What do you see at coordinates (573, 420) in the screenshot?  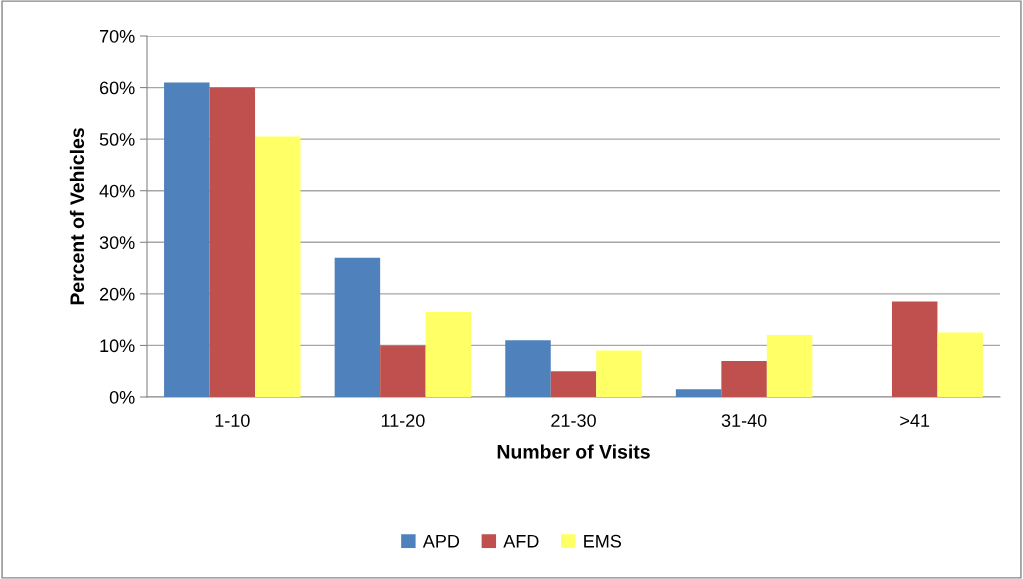 I see `x-tick-label: 21-30` at bounding box center [573, 420].